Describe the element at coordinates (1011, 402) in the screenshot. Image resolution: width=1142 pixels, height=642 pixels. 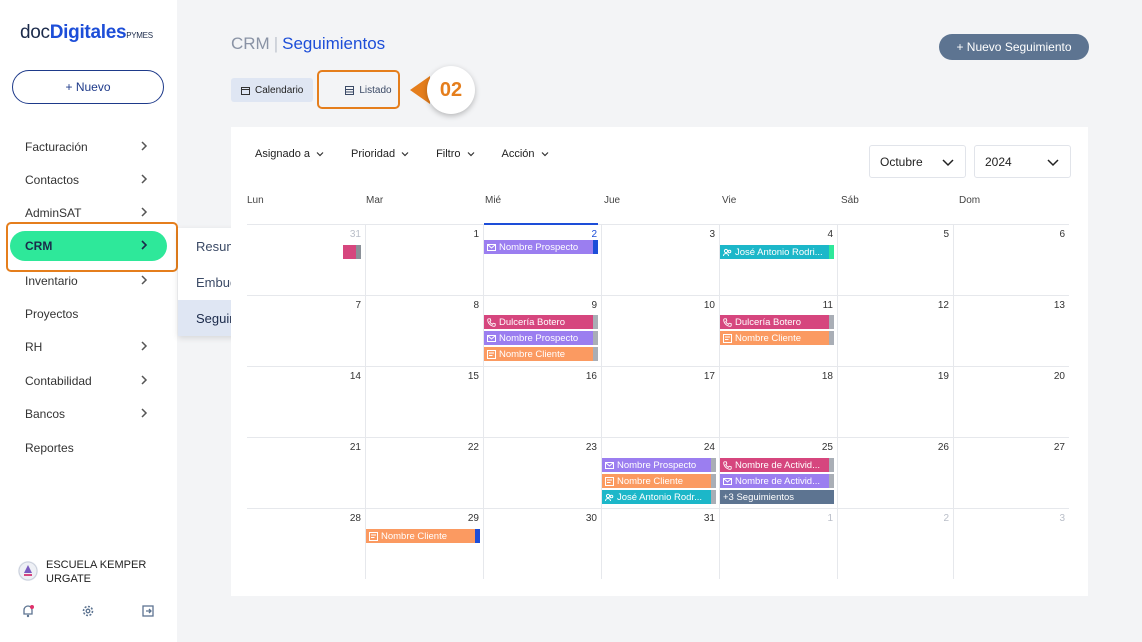
I see `day-cell: 20` at that location.